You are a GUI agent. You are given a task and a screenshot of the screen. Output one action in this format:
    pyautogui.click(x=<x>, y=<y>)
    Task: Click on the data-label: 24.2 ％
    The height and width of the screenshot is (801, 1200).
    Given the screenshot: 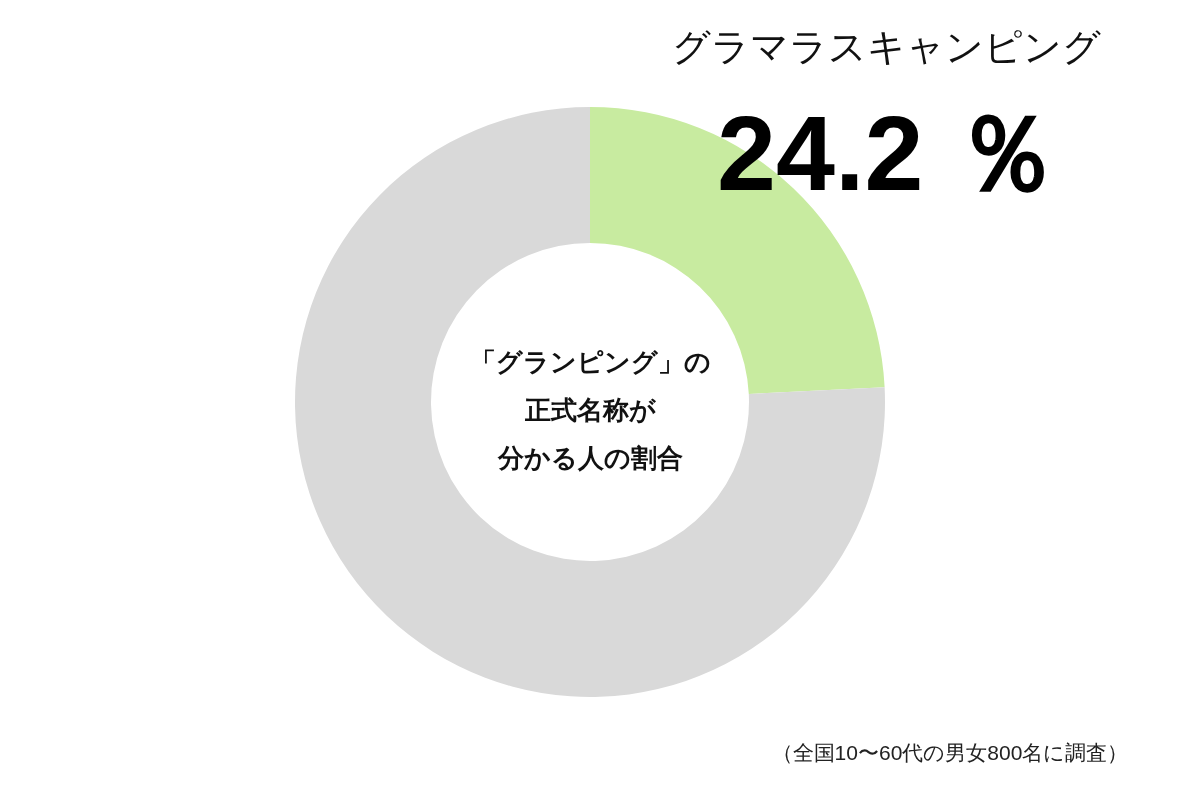 What is the action you would take?
    pyautogui.click(x=888, y=153)
    